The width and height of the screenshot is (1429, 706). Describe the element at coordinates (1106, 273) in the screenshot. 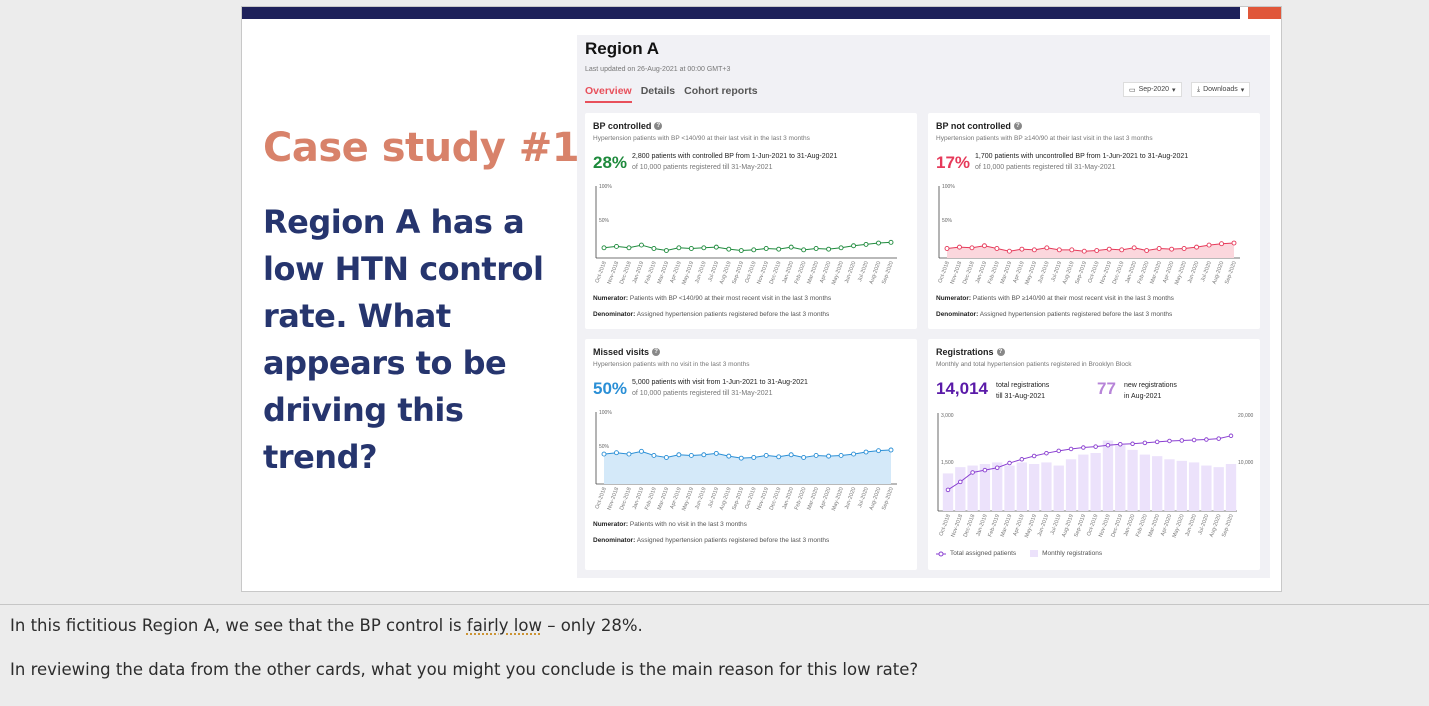

I see `x-tick-label: Nov-2019` at that location.